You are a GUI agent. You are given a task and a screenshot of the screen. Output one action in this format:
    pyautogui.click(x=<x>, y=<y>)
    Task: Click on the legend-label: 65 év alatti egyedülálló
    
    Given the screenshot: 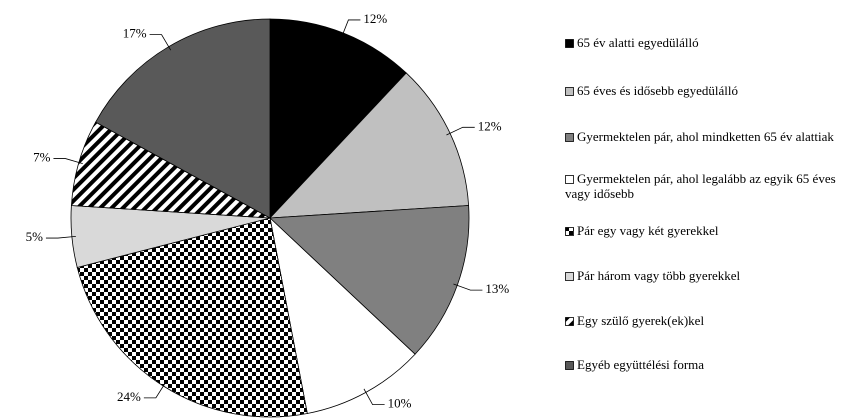 What is the action you would take?
    pyautogui.click(x=638, y=42)
    